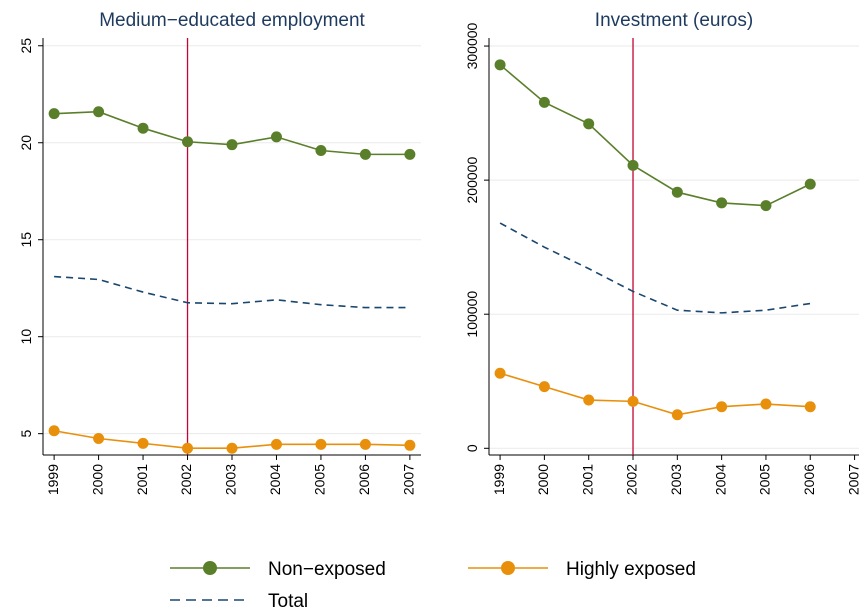 The height and width of the screenshot is (613, 861). Describe the element at coordinates (674, 20) in the screenshot. I see `chart-title: Investment (euros)` at that location.